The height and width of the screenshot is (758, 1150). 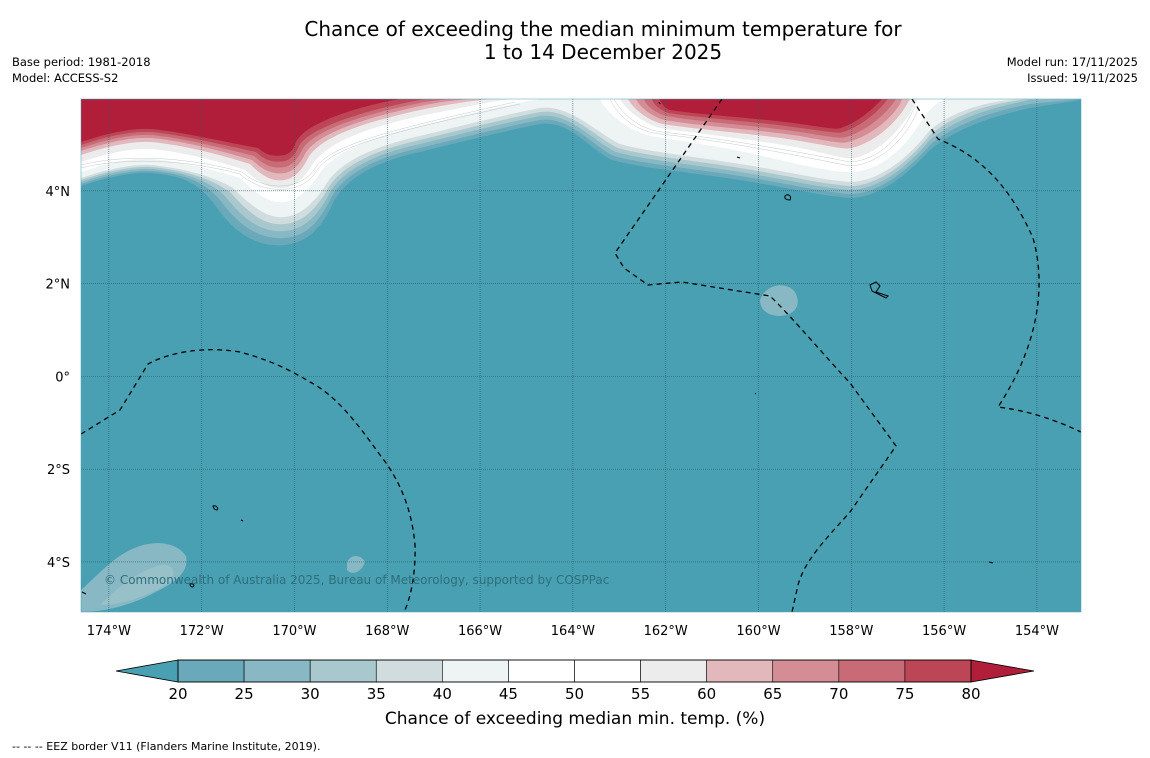 I want to click on longitude-label: 170°W, so click(x=294, y=631).